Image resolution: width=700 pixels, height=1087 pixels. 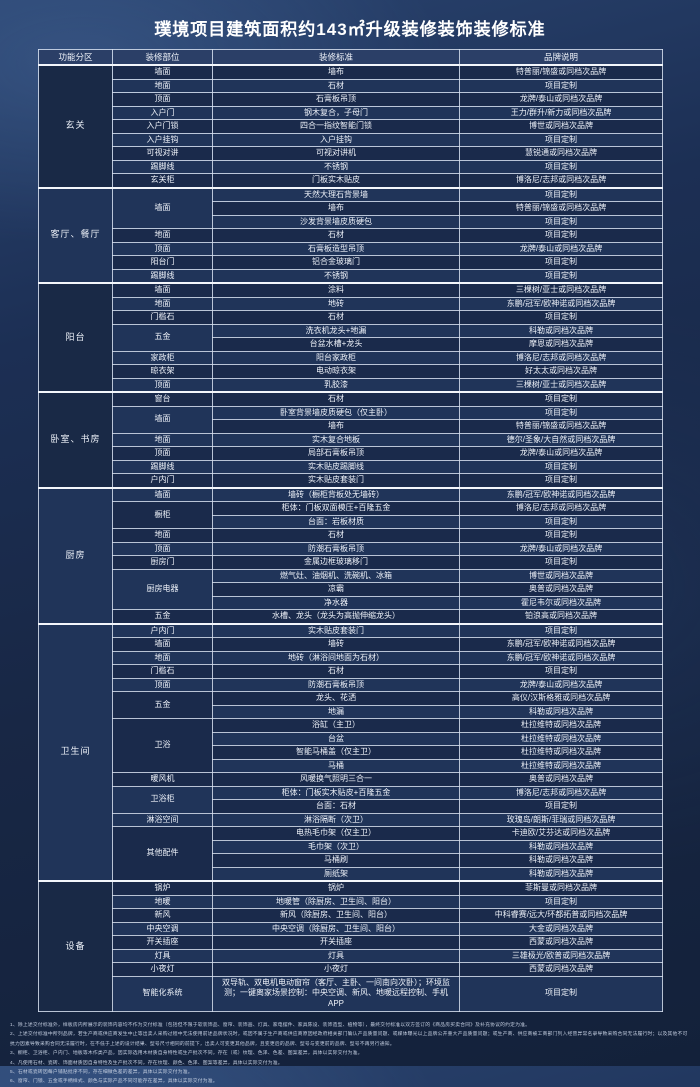 I want to click on brand-cell: 大金或同档次品牌, so click(x=561, y=928).